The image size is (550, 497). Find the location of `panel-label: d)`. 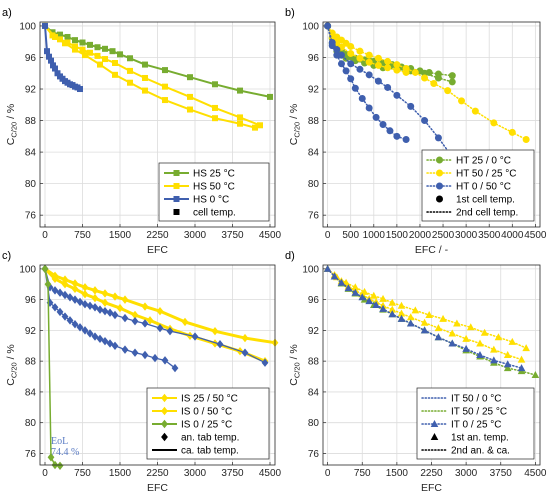

panel-label: d) is located at coordinates (290, 256).